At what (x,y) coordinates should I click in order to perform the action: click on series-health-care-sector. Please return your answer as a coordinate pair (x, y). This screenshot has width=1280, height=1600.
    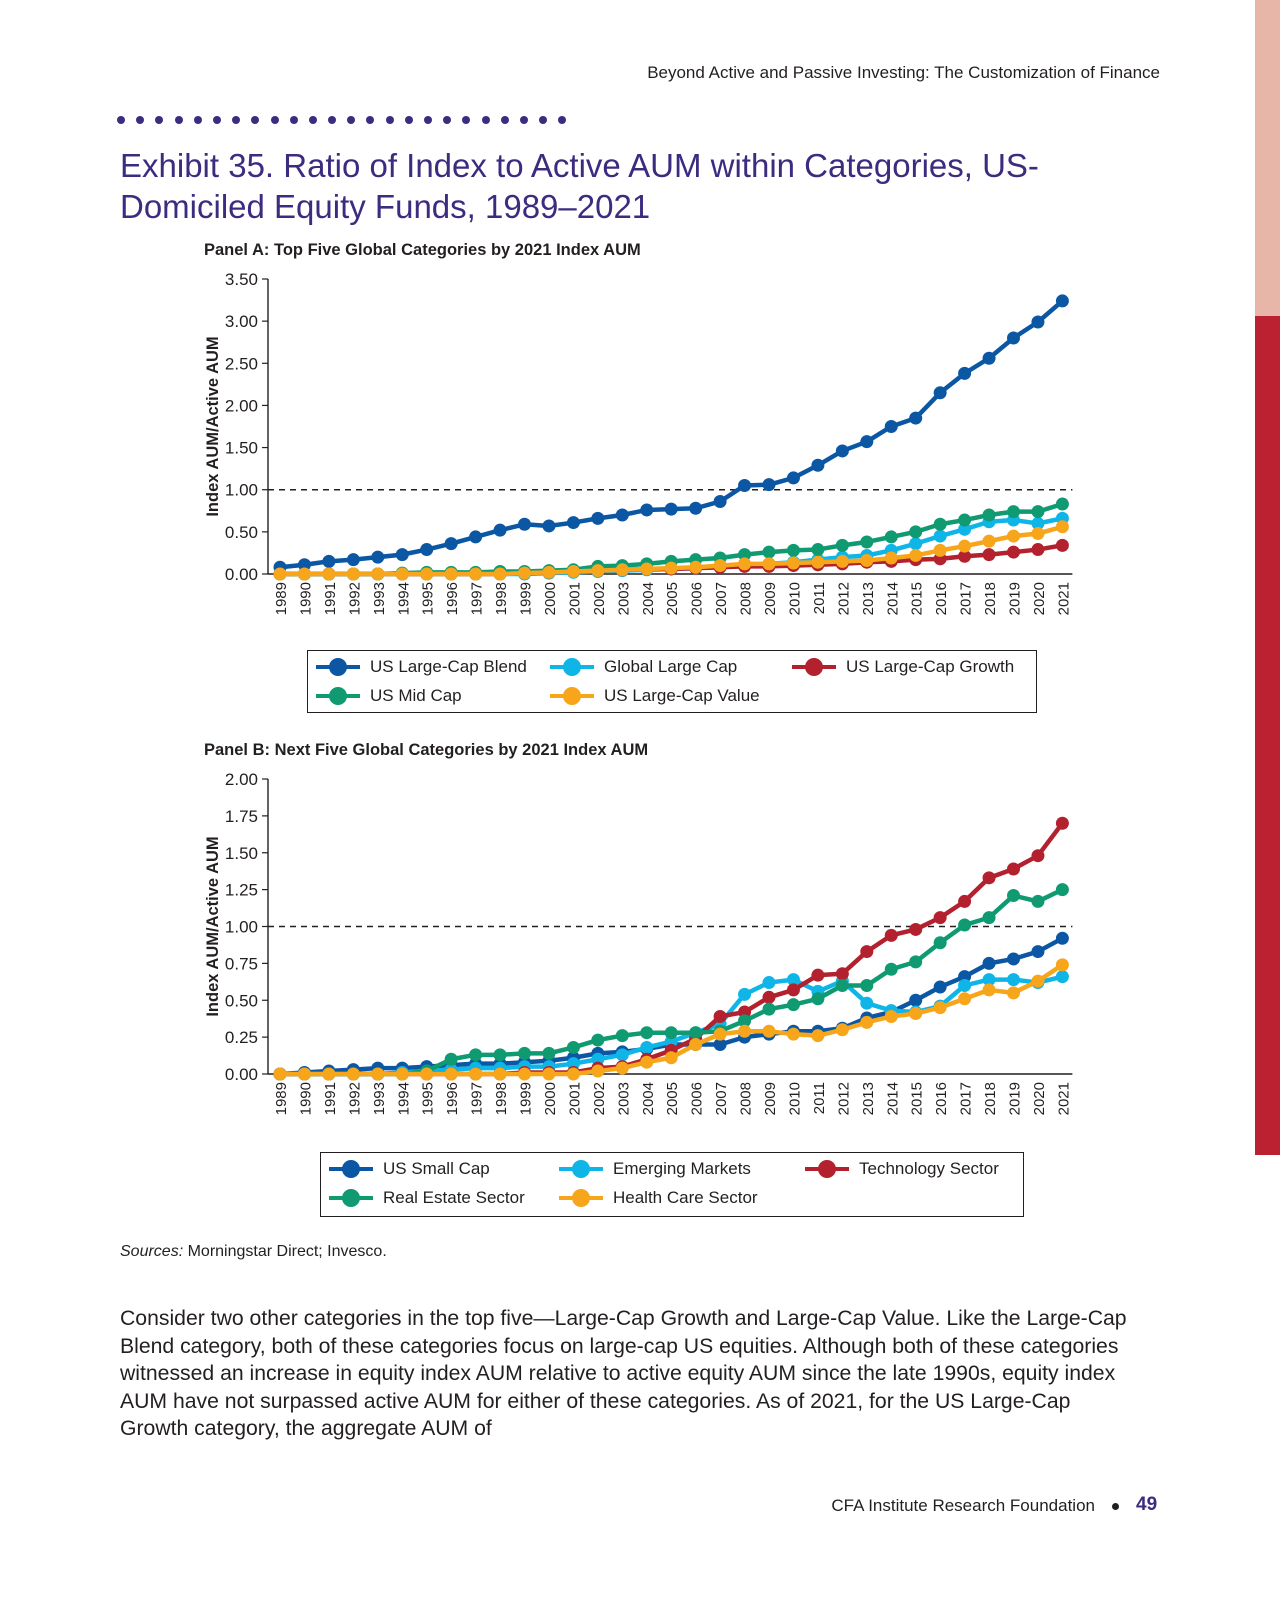
    Looking at the image, I should click on (671, 1019).